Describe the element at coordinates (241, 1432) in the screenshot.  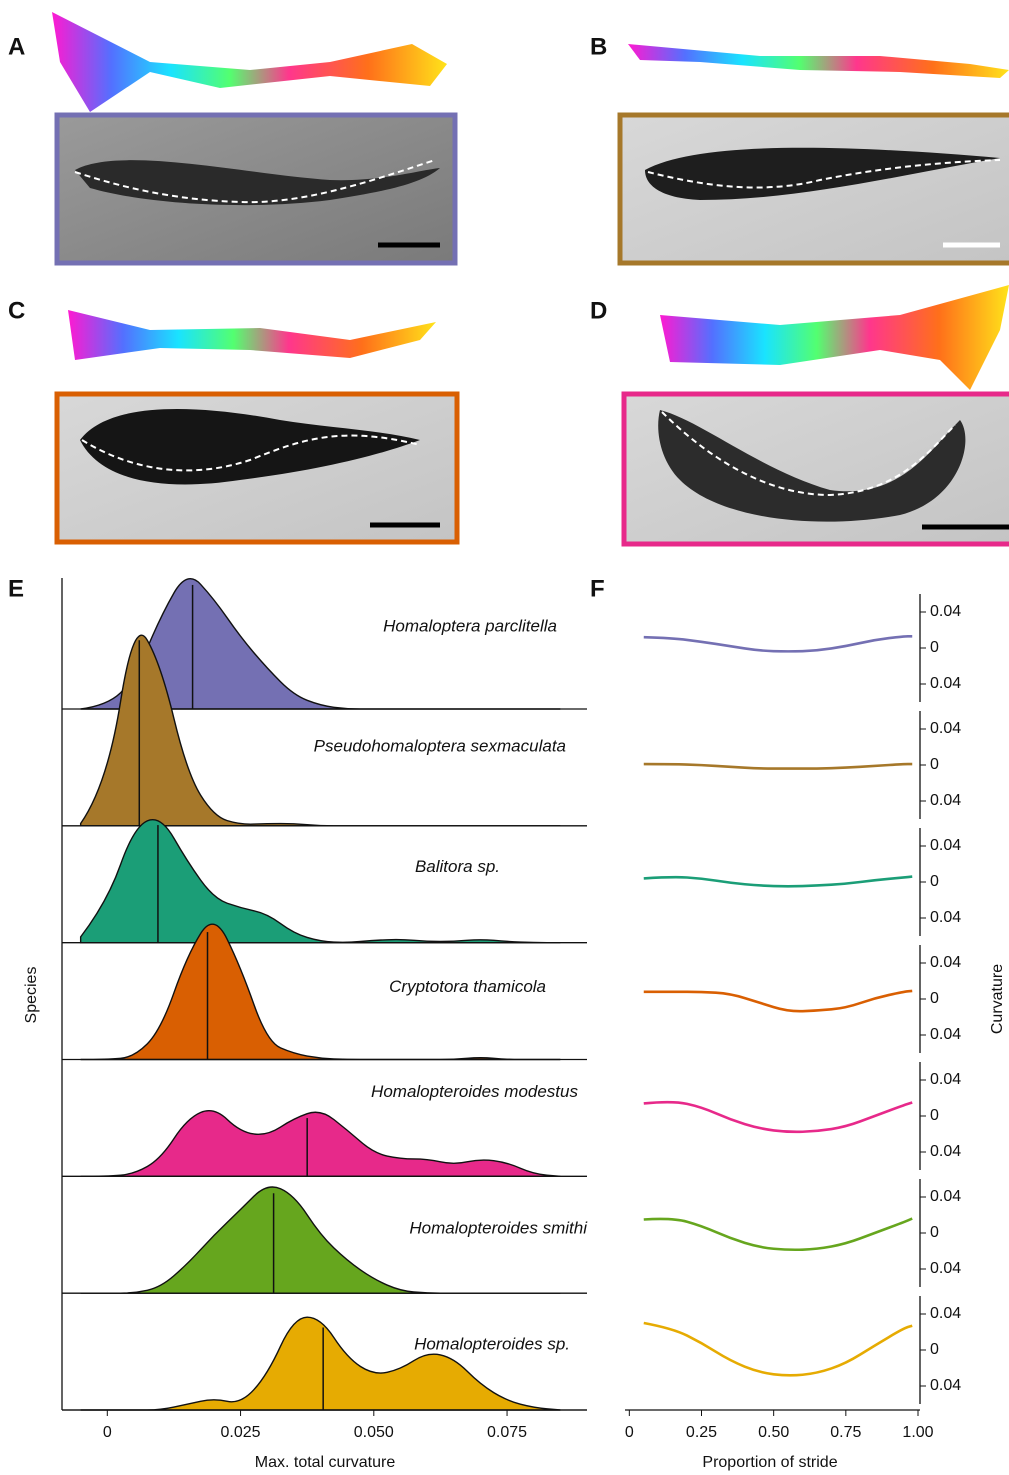
I see `x-tick-label: 0.025` at that location.